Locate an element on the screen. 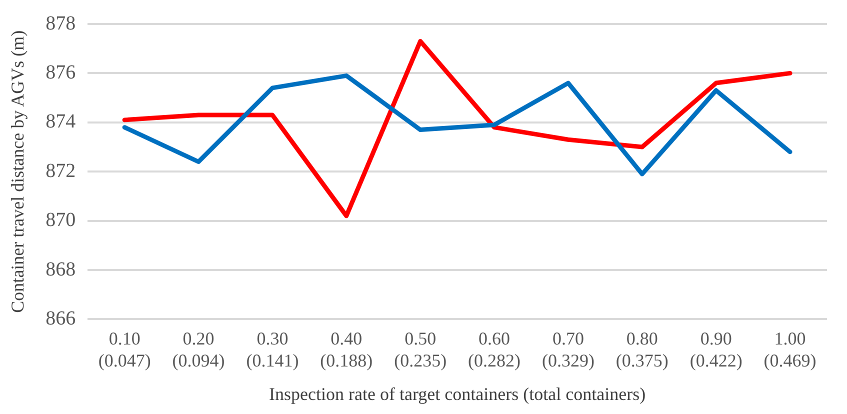 The width and height of the screenshot is (847, 414). x-tick-label: 0.80 (0.375) is located at coordinates (642, 349).